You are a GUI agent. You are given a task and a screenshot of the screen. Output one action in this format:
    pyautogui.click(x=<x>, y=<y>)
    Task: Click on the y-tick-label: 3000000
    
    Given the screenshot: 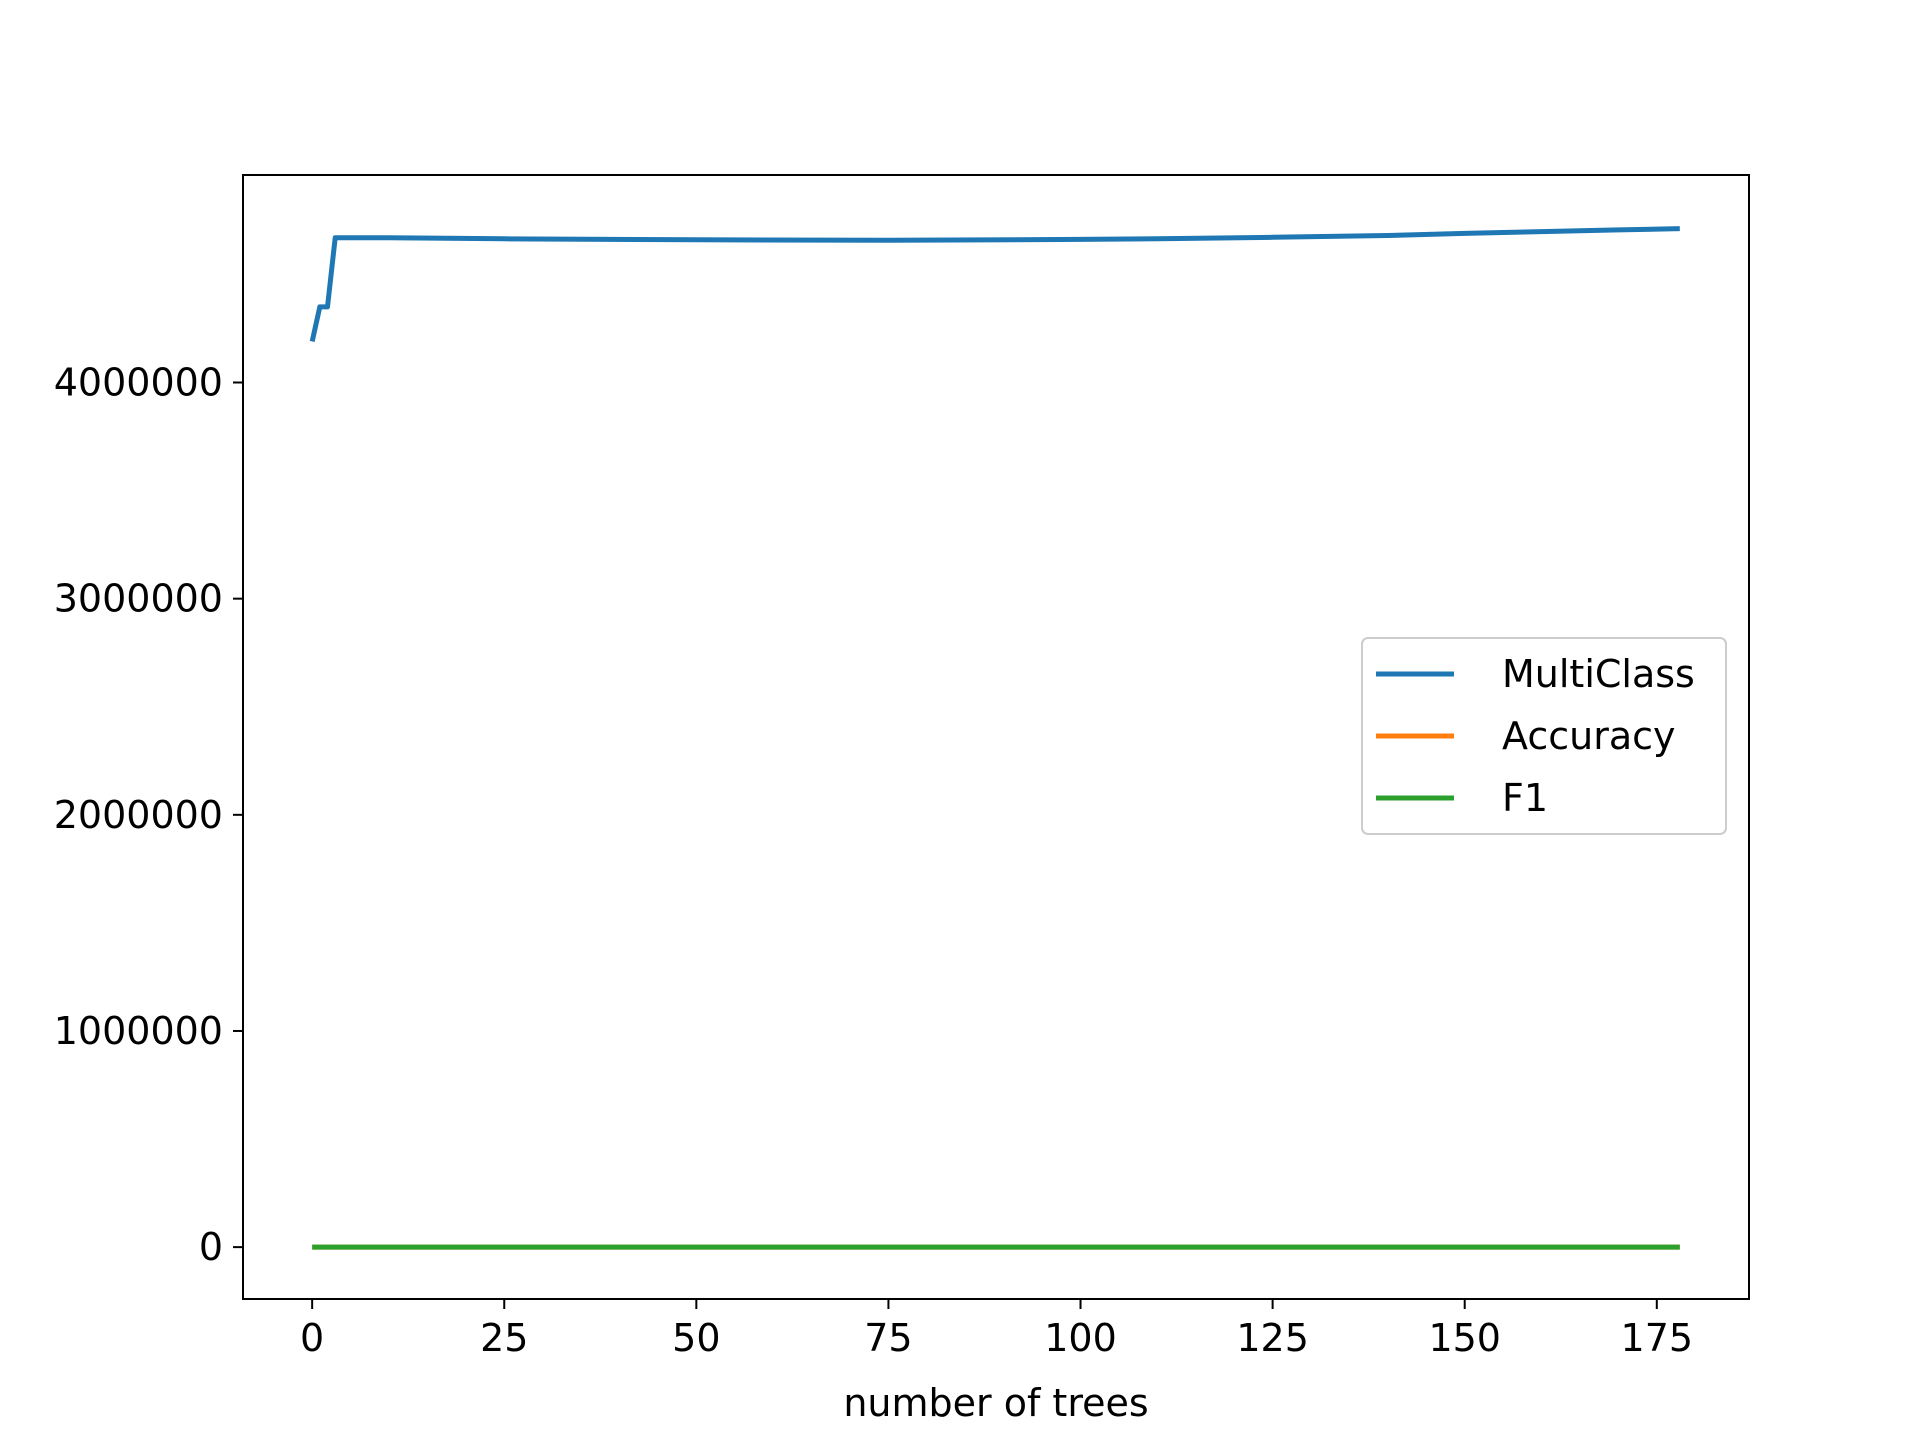 What is the action you would take?
    pyautogui.click(x=138, y=599)
    